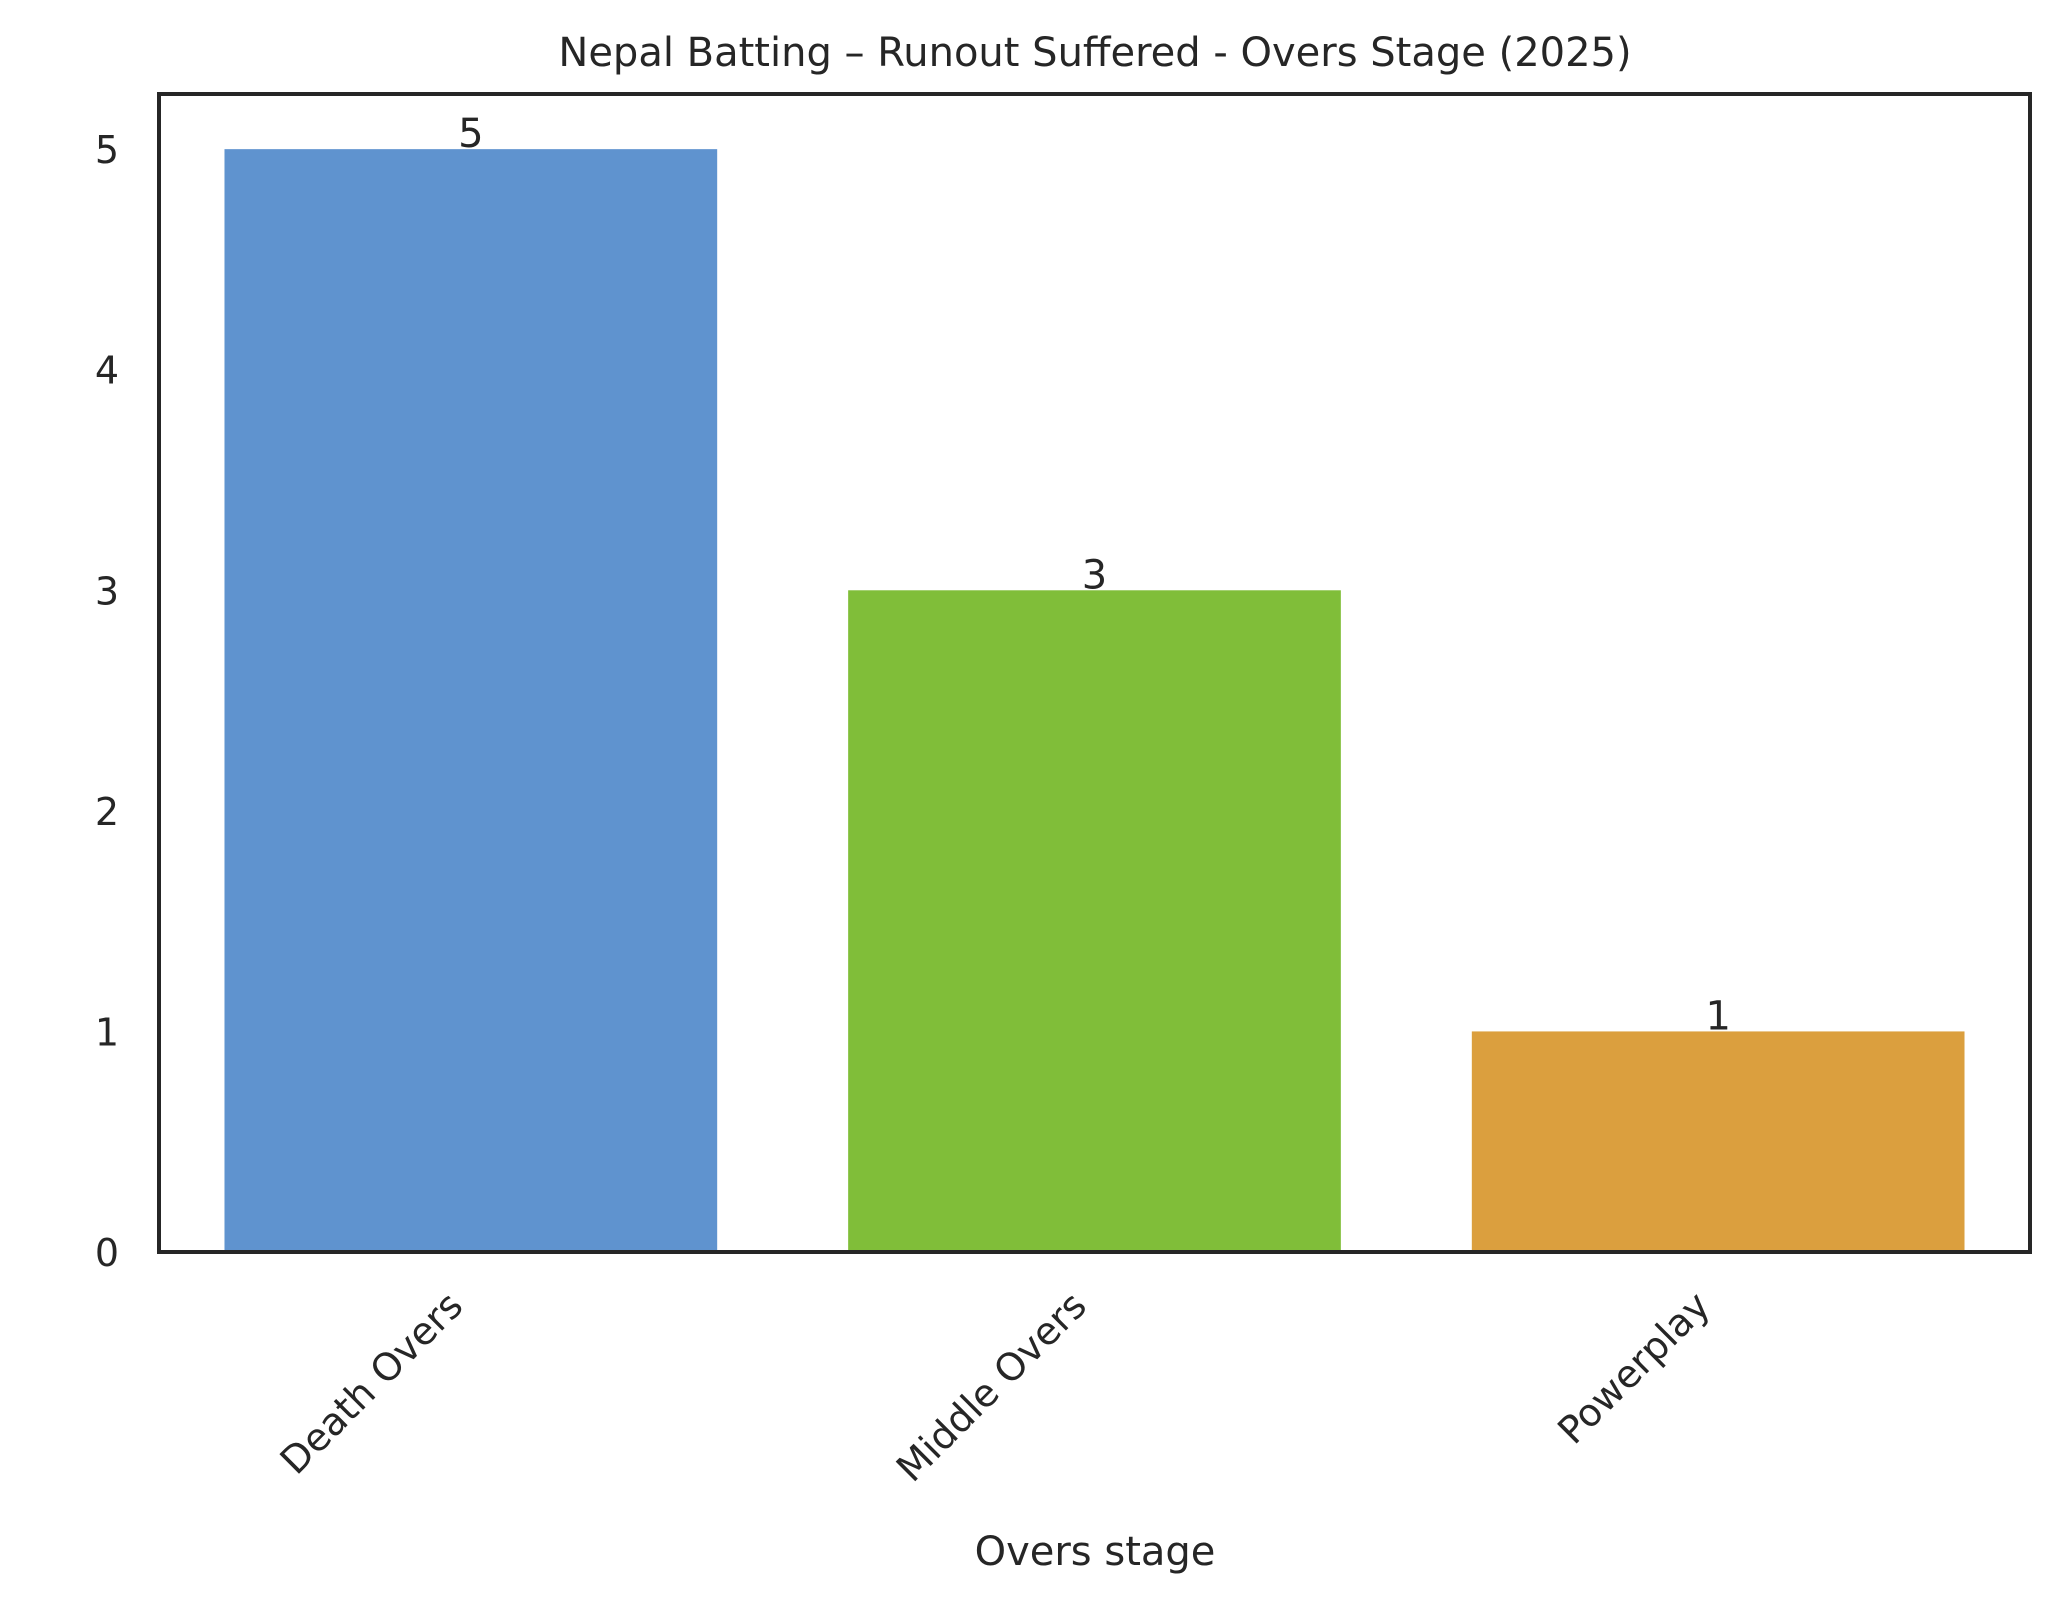 The height and width of the screenshot is (1601, 2047). Describe the element at coordinates (1094, 575) in the screenshot. I see `data-label: 3` at that location.